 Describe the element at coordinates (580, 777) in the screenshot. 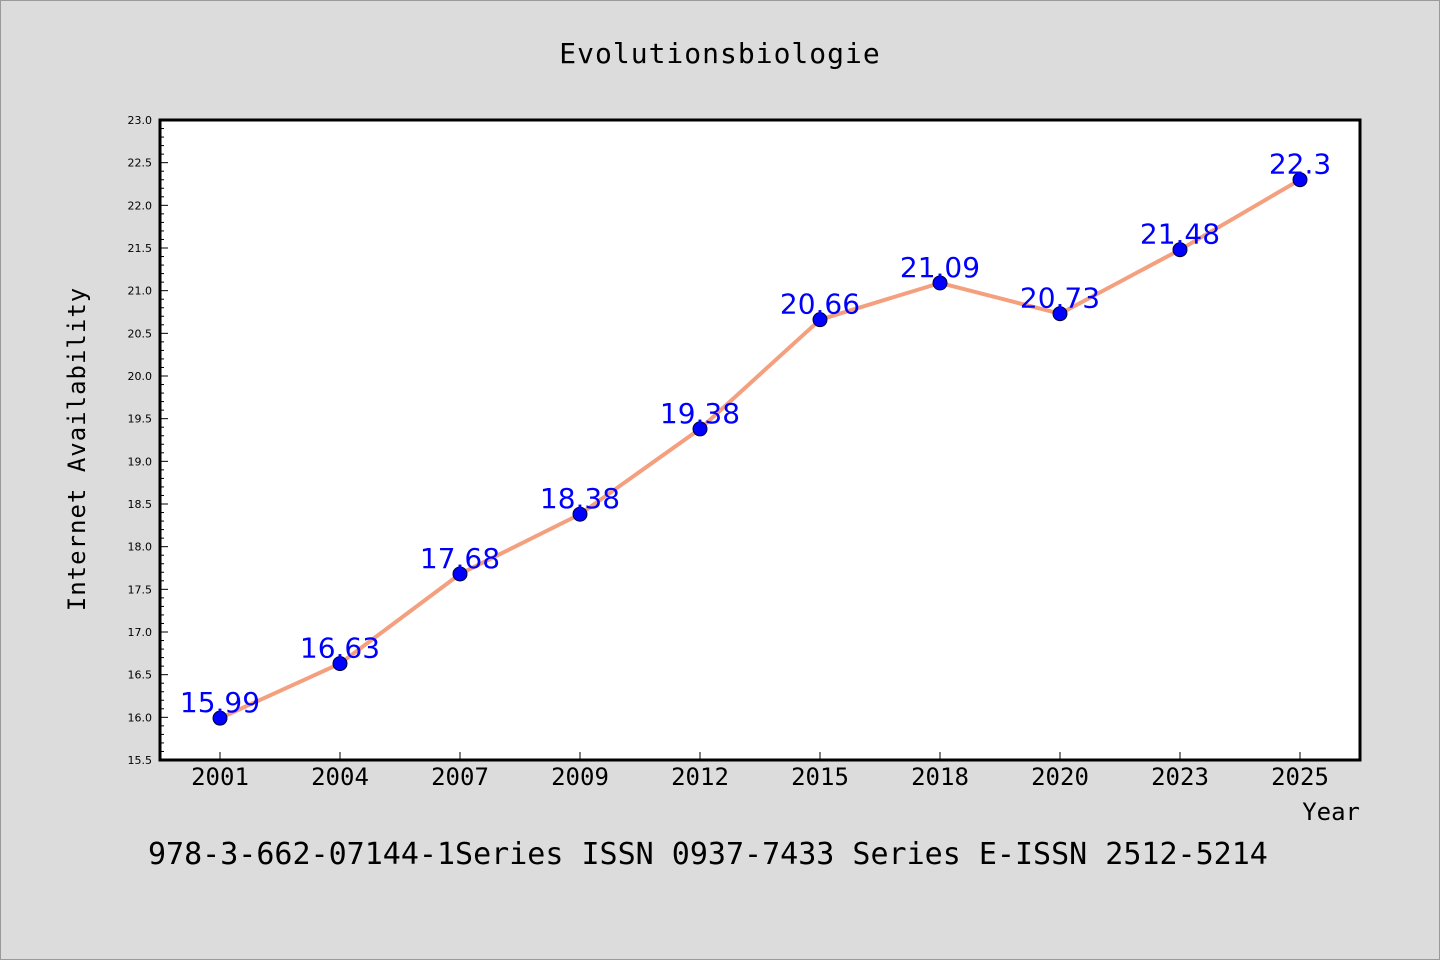

I see `x-tick-label: 2009` at that location.